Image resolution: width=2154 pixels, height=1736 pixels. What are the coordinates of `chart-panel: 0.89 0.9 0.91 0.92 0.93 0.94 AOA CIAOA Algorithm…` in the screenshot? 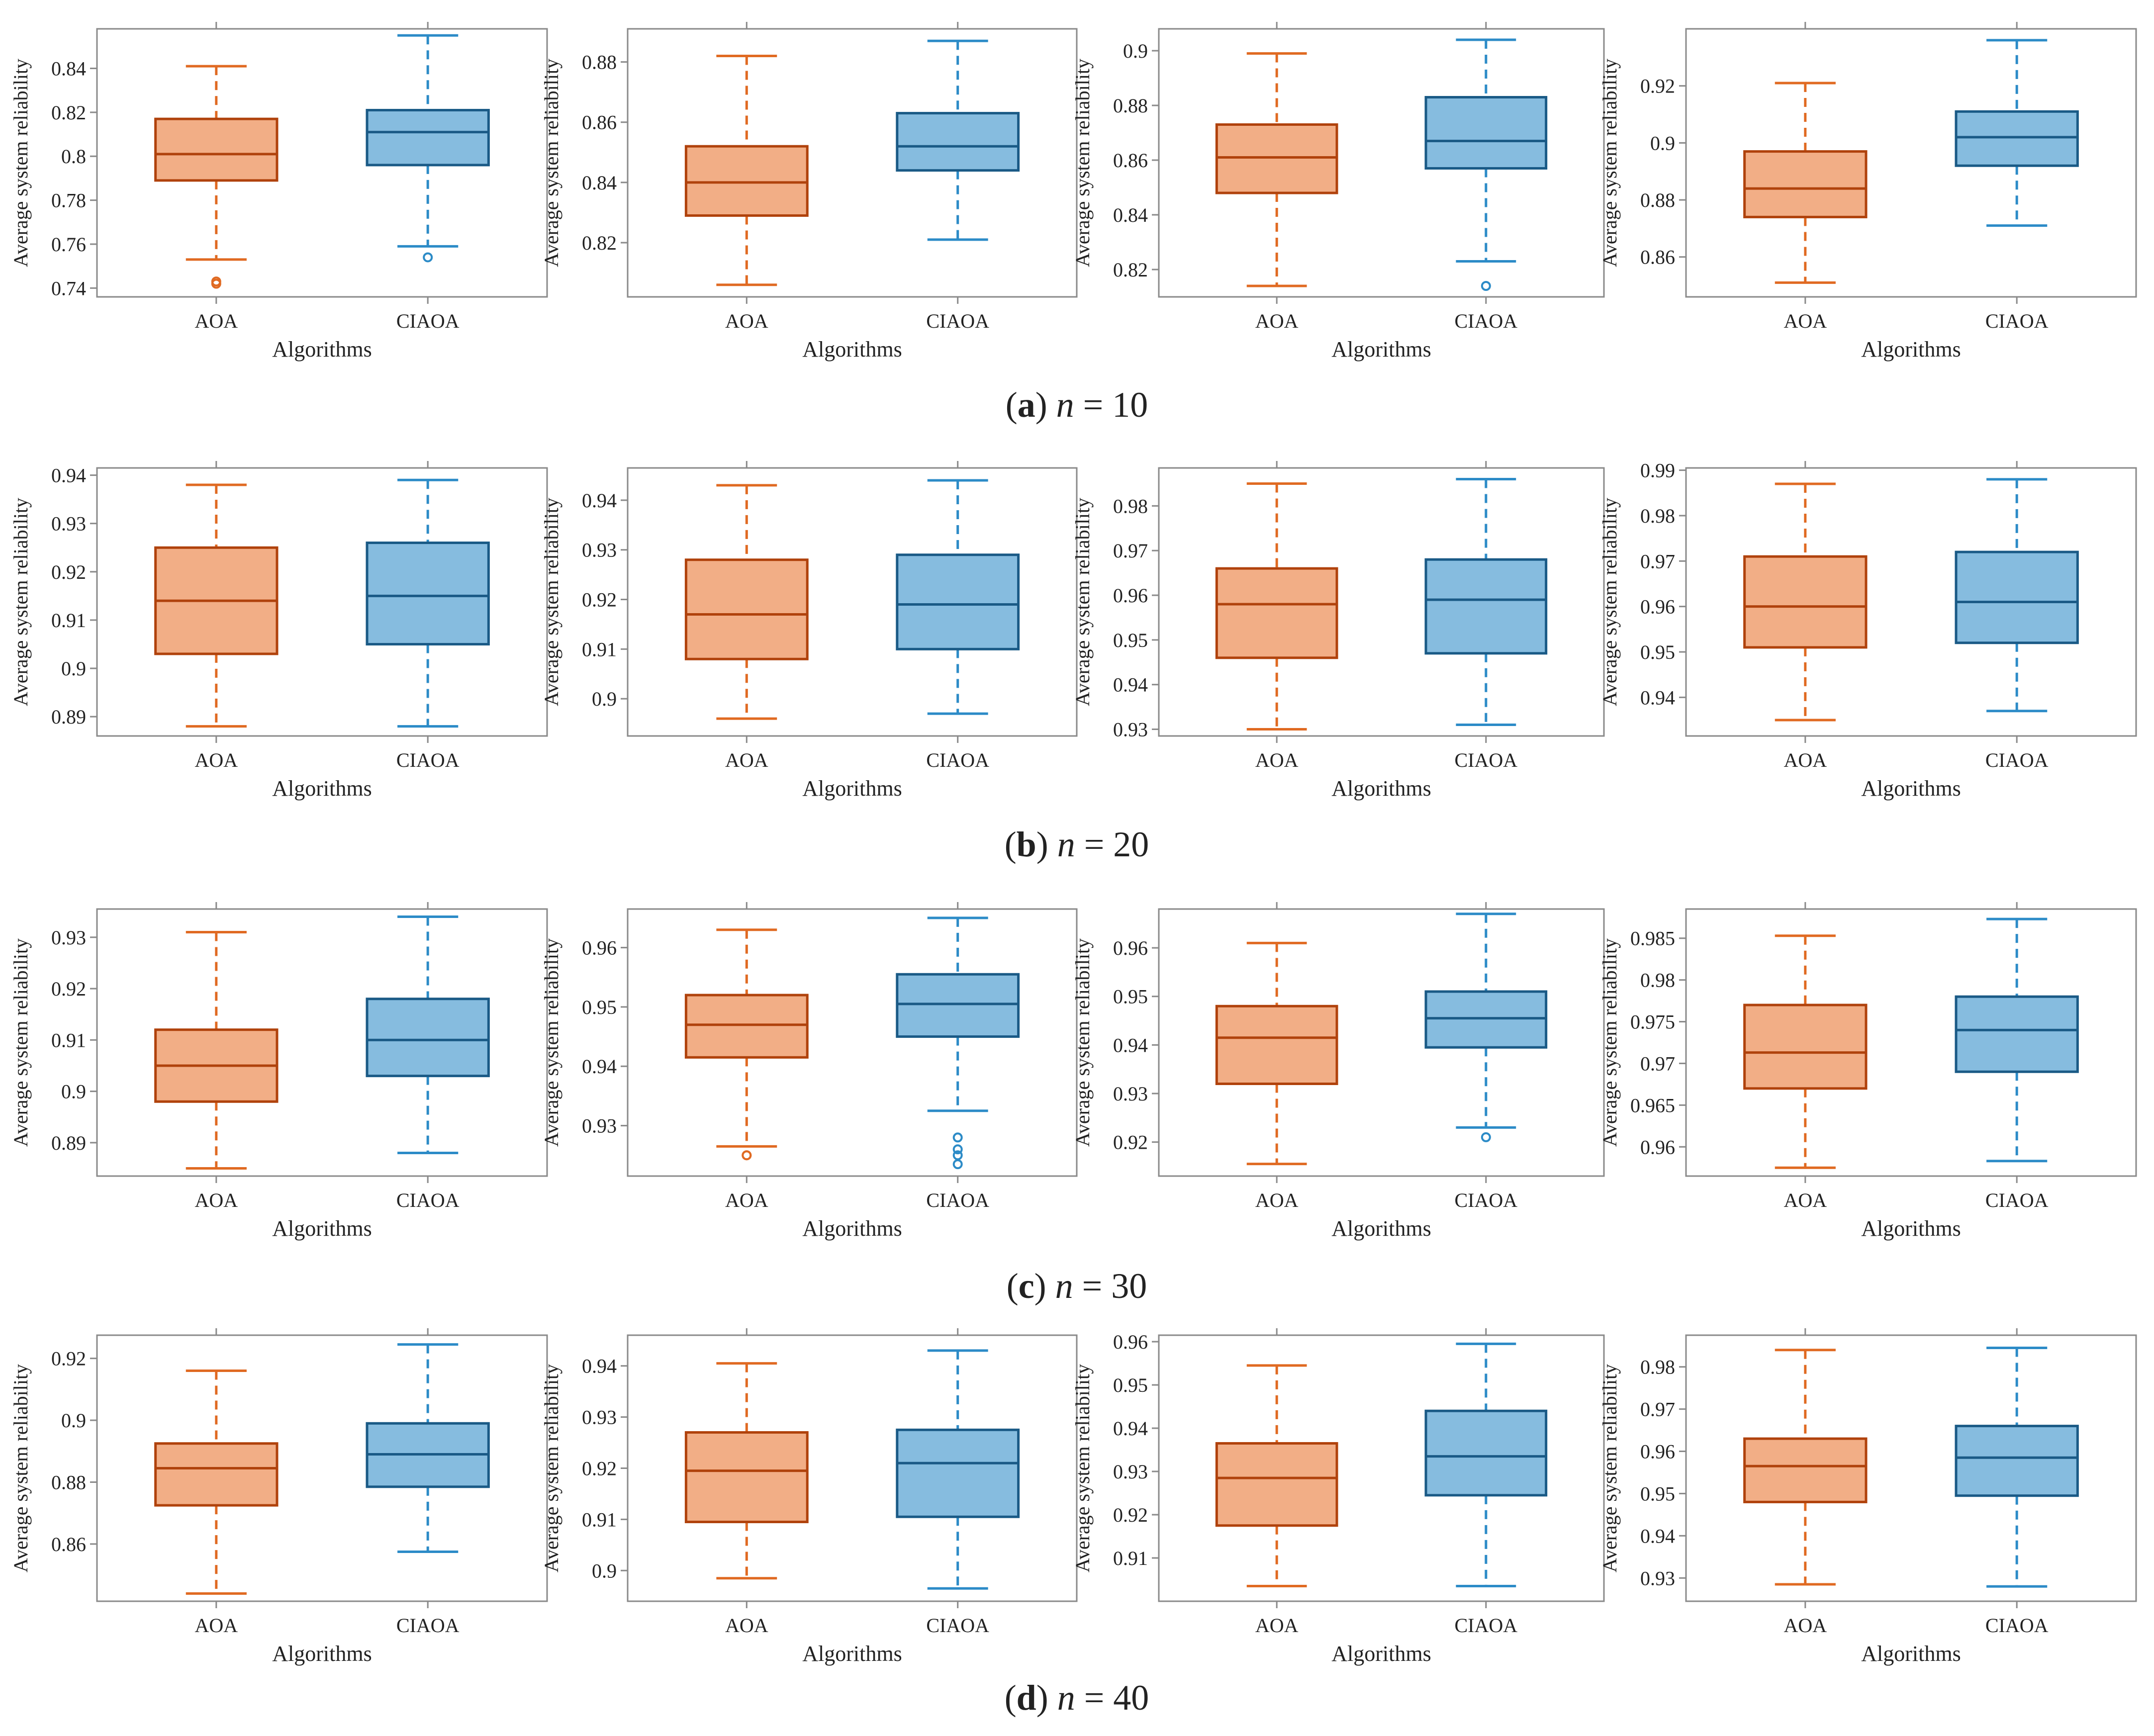 It's located at (278, 631).